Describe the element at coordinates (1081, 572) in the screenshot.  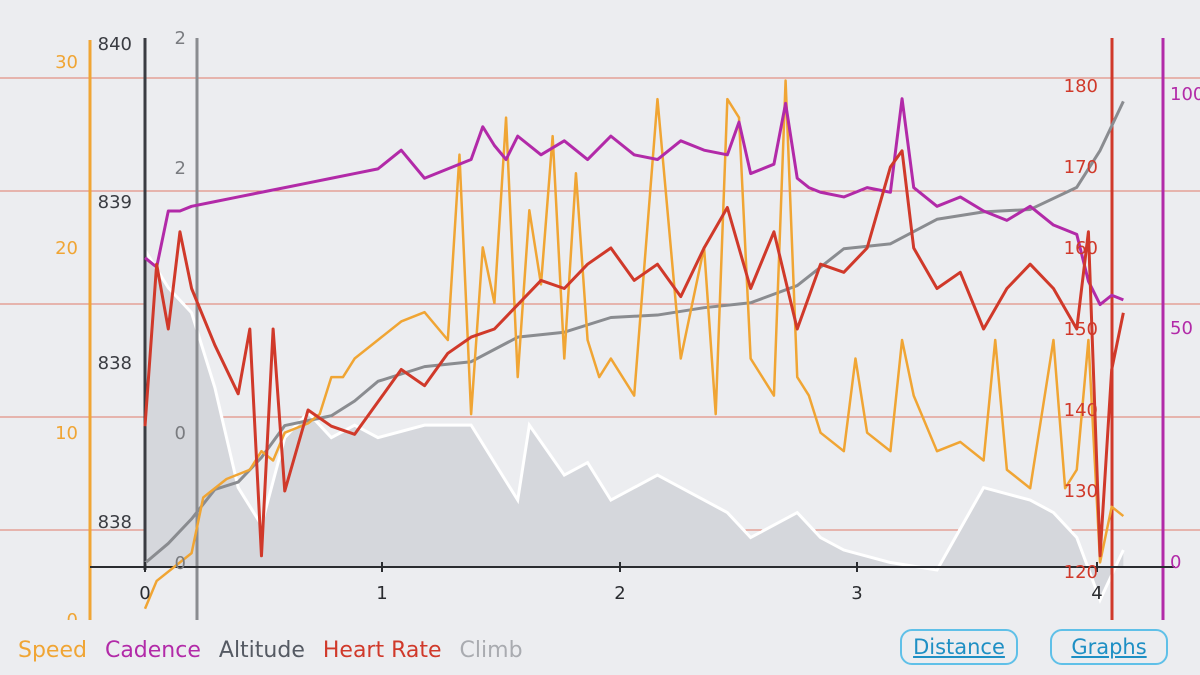
I see `heart-rate-tick-0: 120` at that location.